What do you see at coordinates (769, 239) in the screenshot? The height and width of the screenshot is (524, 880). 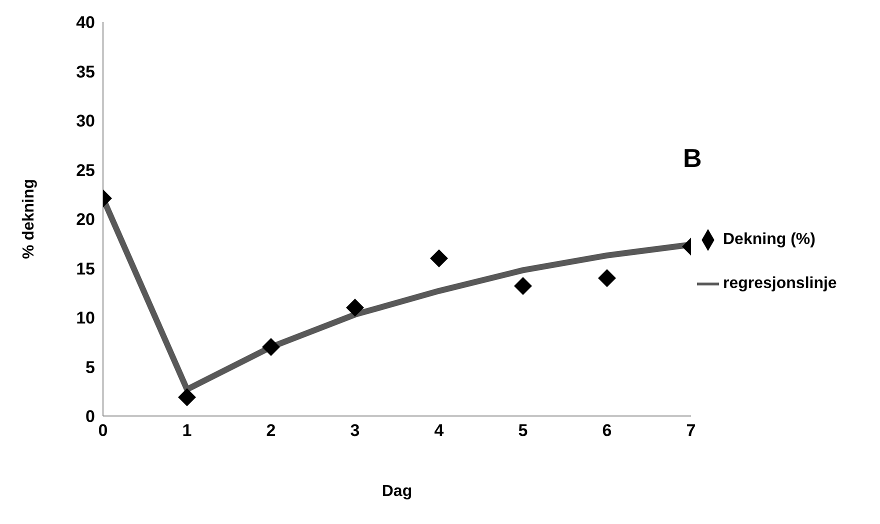 I see `legend-label: Dekning (%)` at bounding box center [769, 239].